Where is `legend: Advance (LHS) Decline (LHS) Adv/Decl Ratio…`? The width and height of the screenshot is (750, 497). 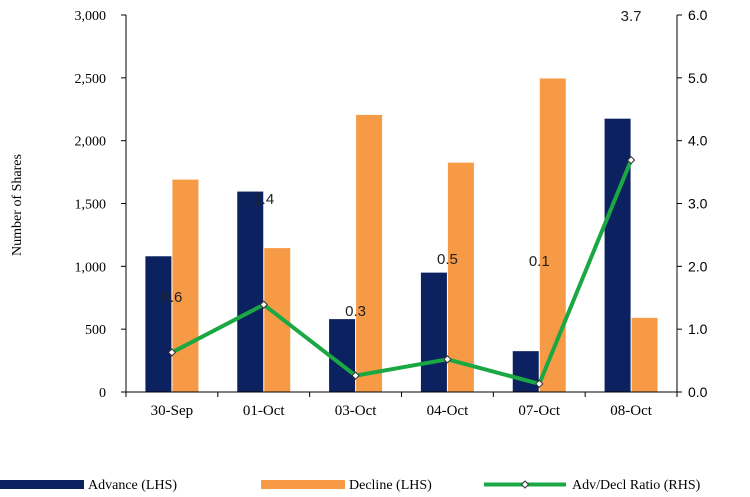
legend: Advance (LHS) Decline (LHS) Adv/Decl Ratio… is located at coordinates (350, 485).